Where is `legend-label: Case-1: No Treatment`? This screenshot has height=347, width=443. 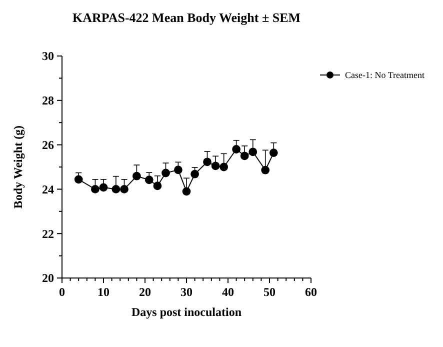
legend-label: Case-1: No Treatment is located at coordinates (385, 75).